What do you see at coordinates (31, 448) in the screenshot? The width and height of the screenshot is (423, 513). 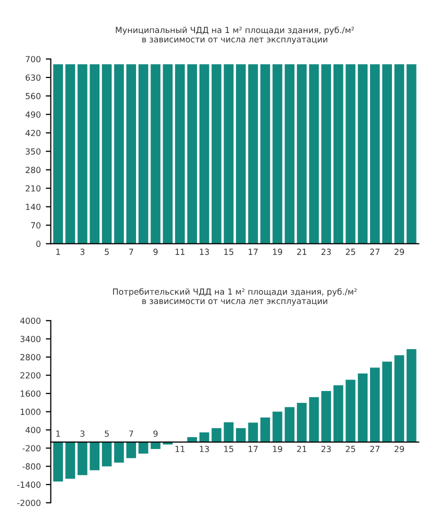 I see `y-tick-label: -200` at bounding box center [31, 448].